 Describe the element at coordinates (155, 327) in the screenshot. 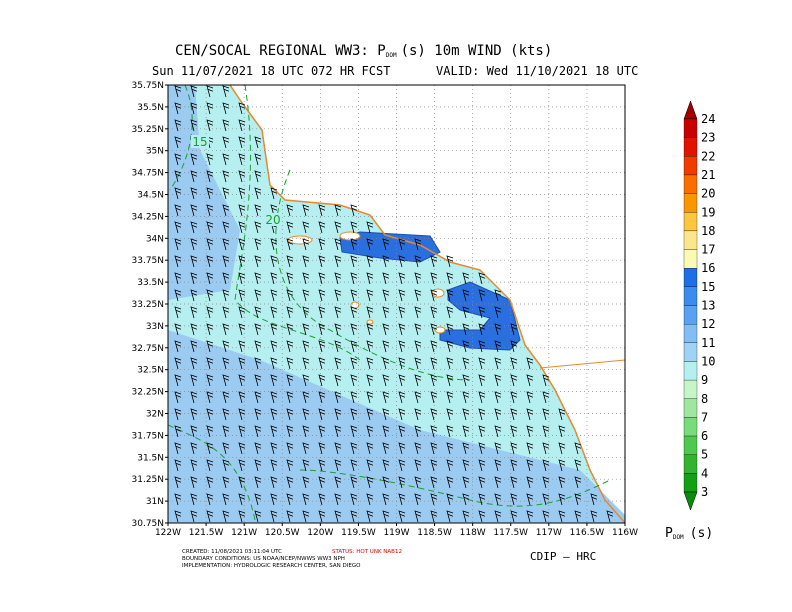

I see `lat-label: 33N` at that location.